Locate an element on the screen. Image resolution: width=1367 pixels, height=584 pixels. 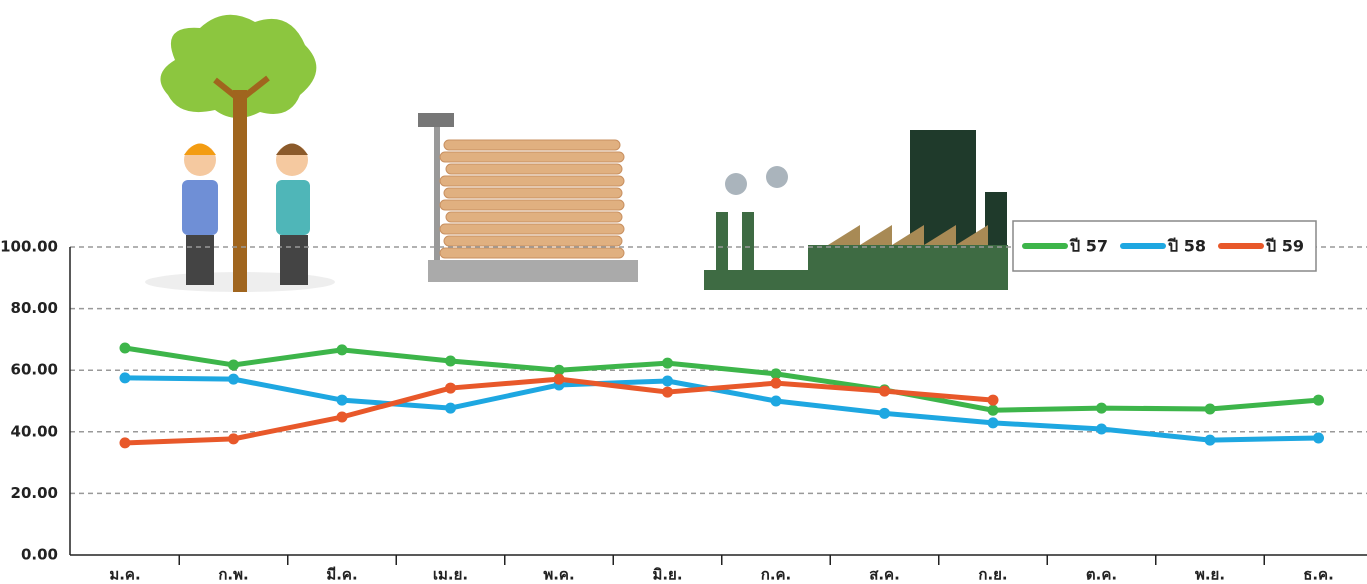
x-tick-label: พ.ค. is located at coordinates (558, 575).